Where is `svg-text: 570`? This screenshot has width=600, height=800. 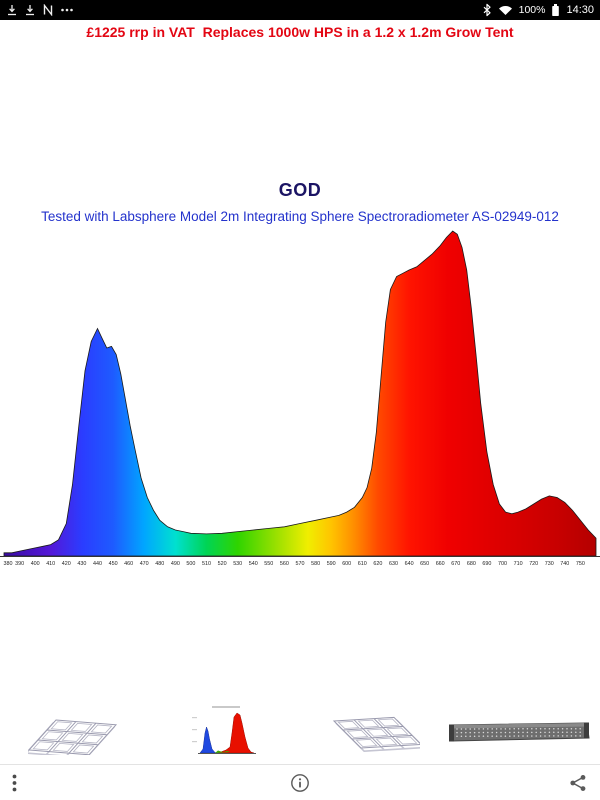 svg-text: 570 is located at coordinates (300, 564).